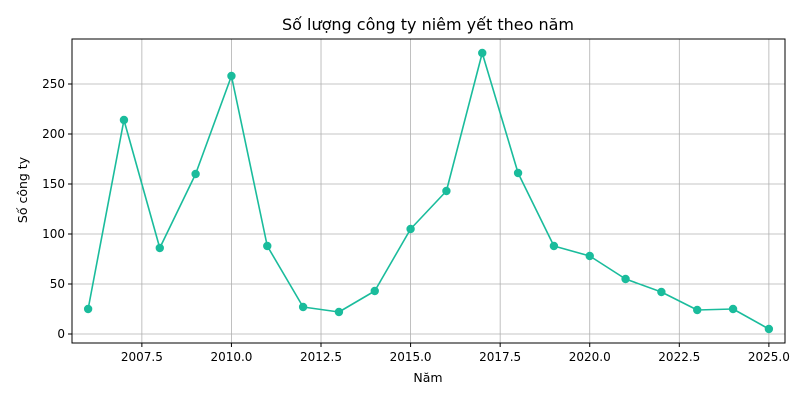 This screenshot has width=800, height=400. What do you see at coordinates (57, 209) in the screenshot?
I see `y-axis: 0 50 100 150 200 250` at bounding box center [57, 209].